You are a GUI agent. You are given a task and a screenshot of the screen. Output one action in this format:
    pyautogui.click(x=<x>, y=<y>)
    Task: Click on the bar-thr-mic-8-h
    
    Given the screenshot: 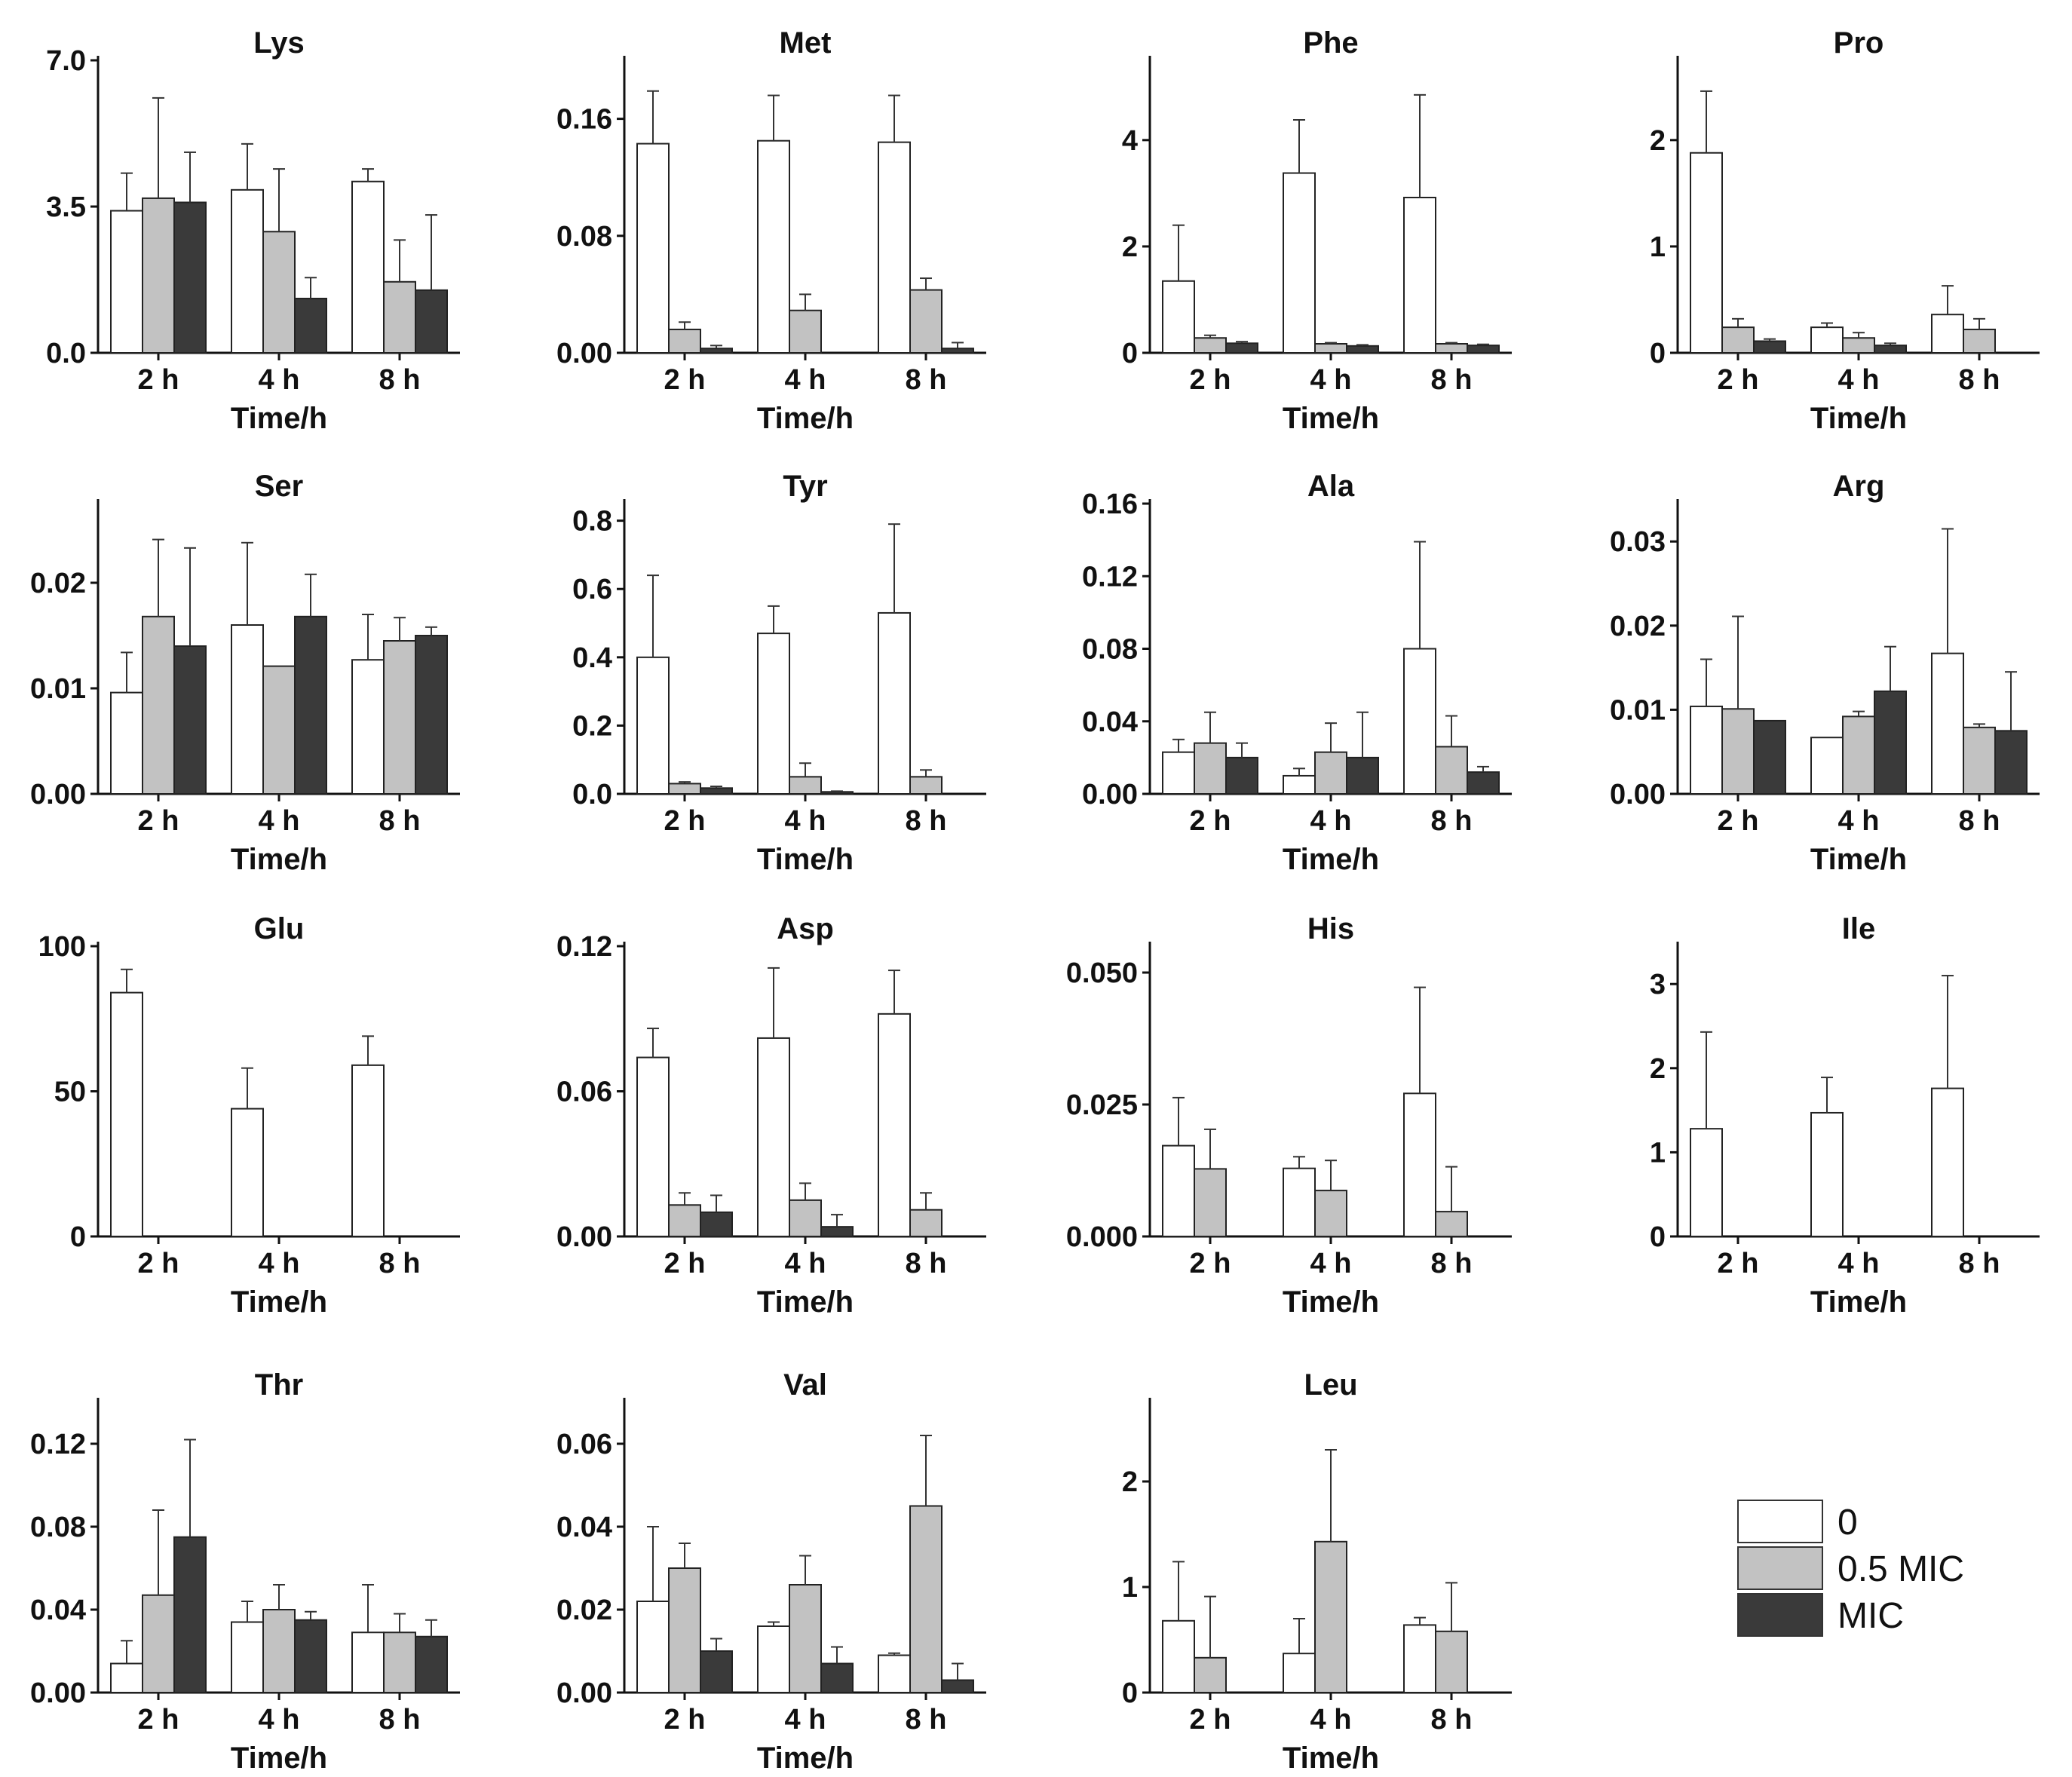 What is the action you would take?
    pyautogui.click(x=431, y=1664)
    